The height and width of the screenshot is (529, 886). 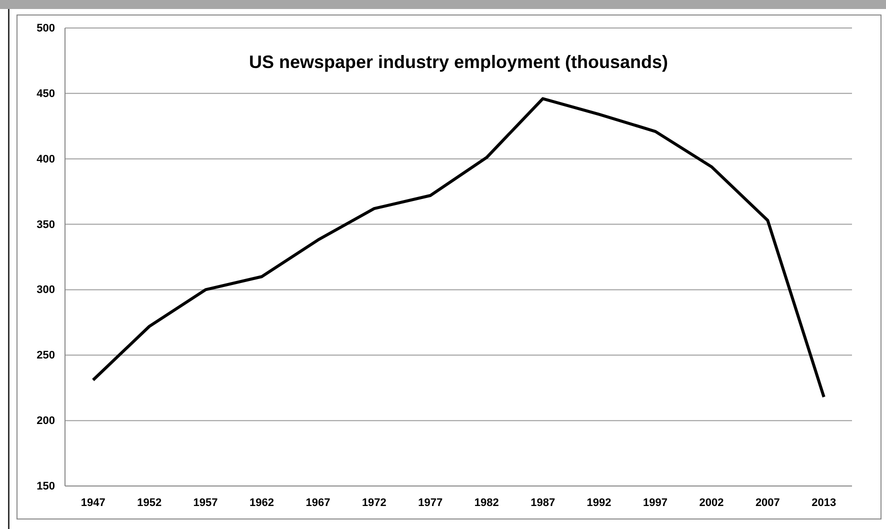 I want to click on x-tick-label: 2007, so click(x=767, y=502).